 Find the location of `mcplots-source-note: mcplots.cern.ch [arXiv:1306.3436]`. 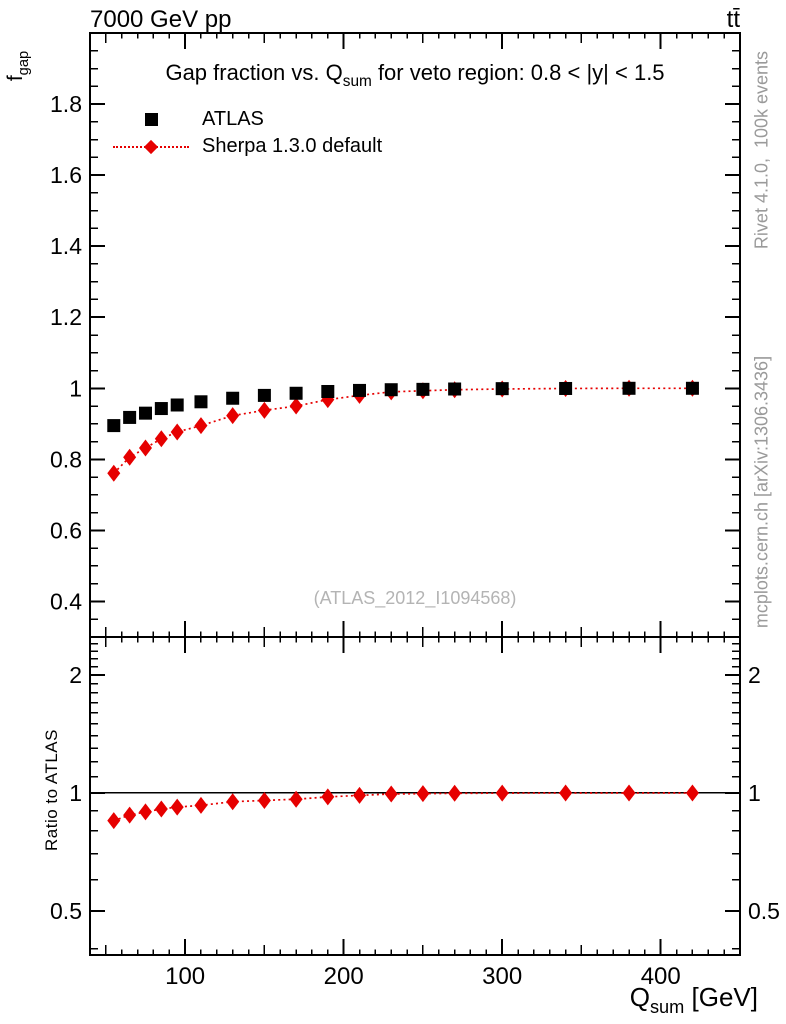

mcplots-source-note: mcplots.cern.ch [arXiv:1306.3436] is located at coordinates (761, 492).